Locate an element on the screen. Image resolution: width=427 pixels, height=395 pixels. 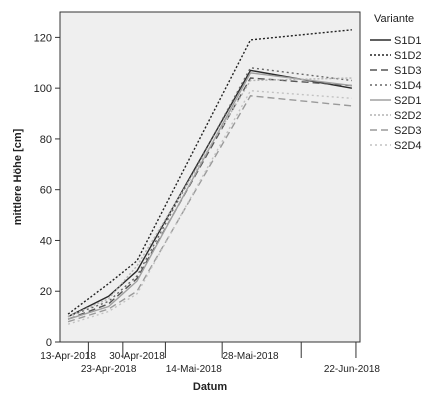
x-tick-label: 22-Jun-2018 is located at coordinates (352, 369).